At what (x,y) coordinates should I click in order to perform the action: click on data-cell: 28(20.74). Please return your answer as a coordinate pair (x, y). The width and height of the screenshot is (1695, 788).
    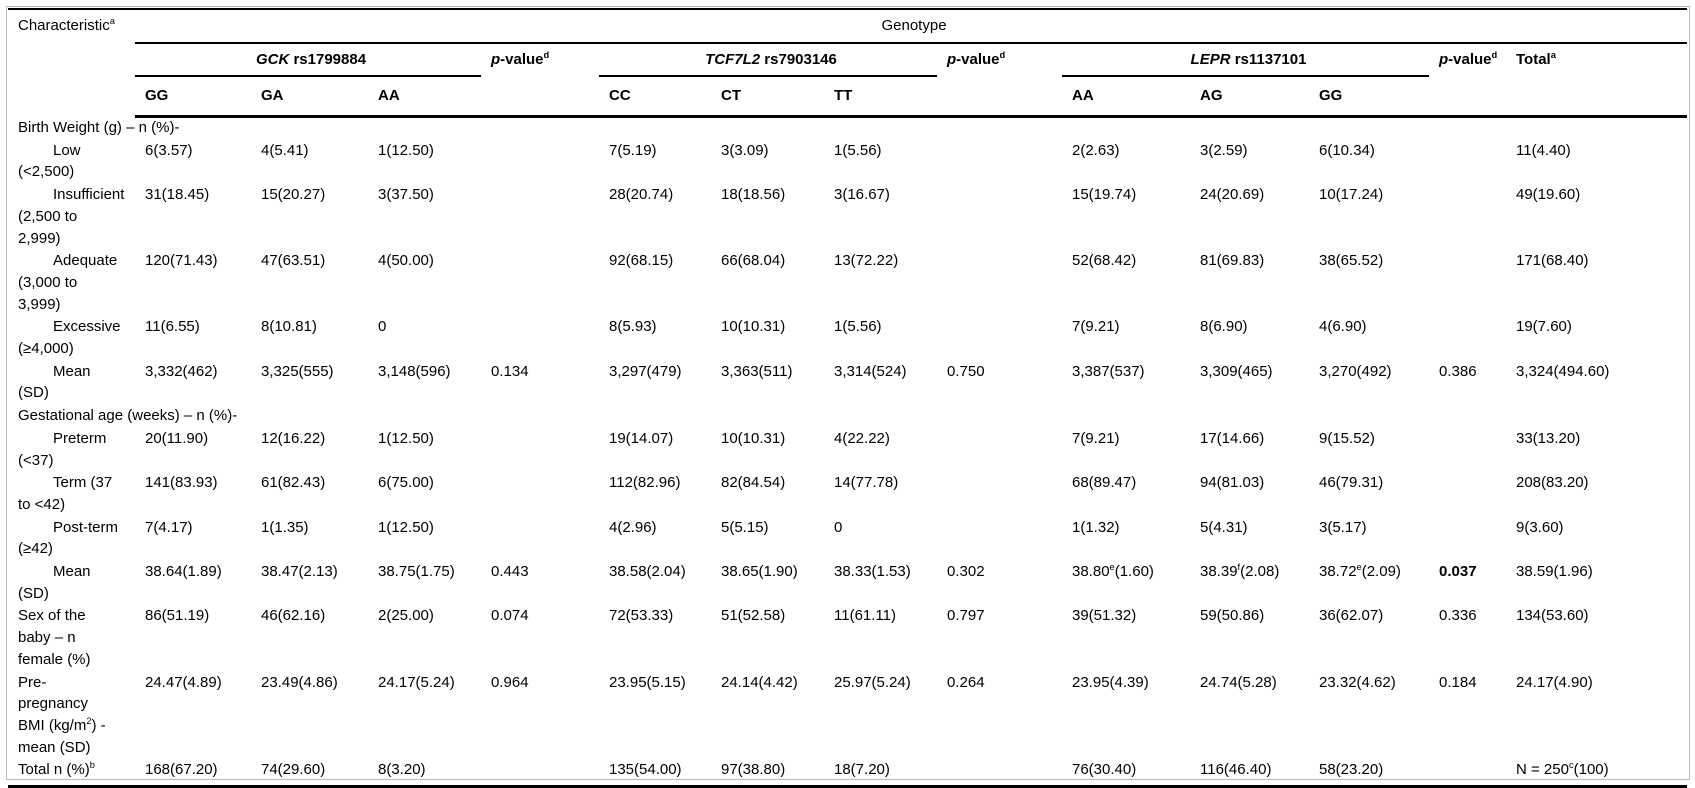
    Looking at the image, I should click on (641, 195).